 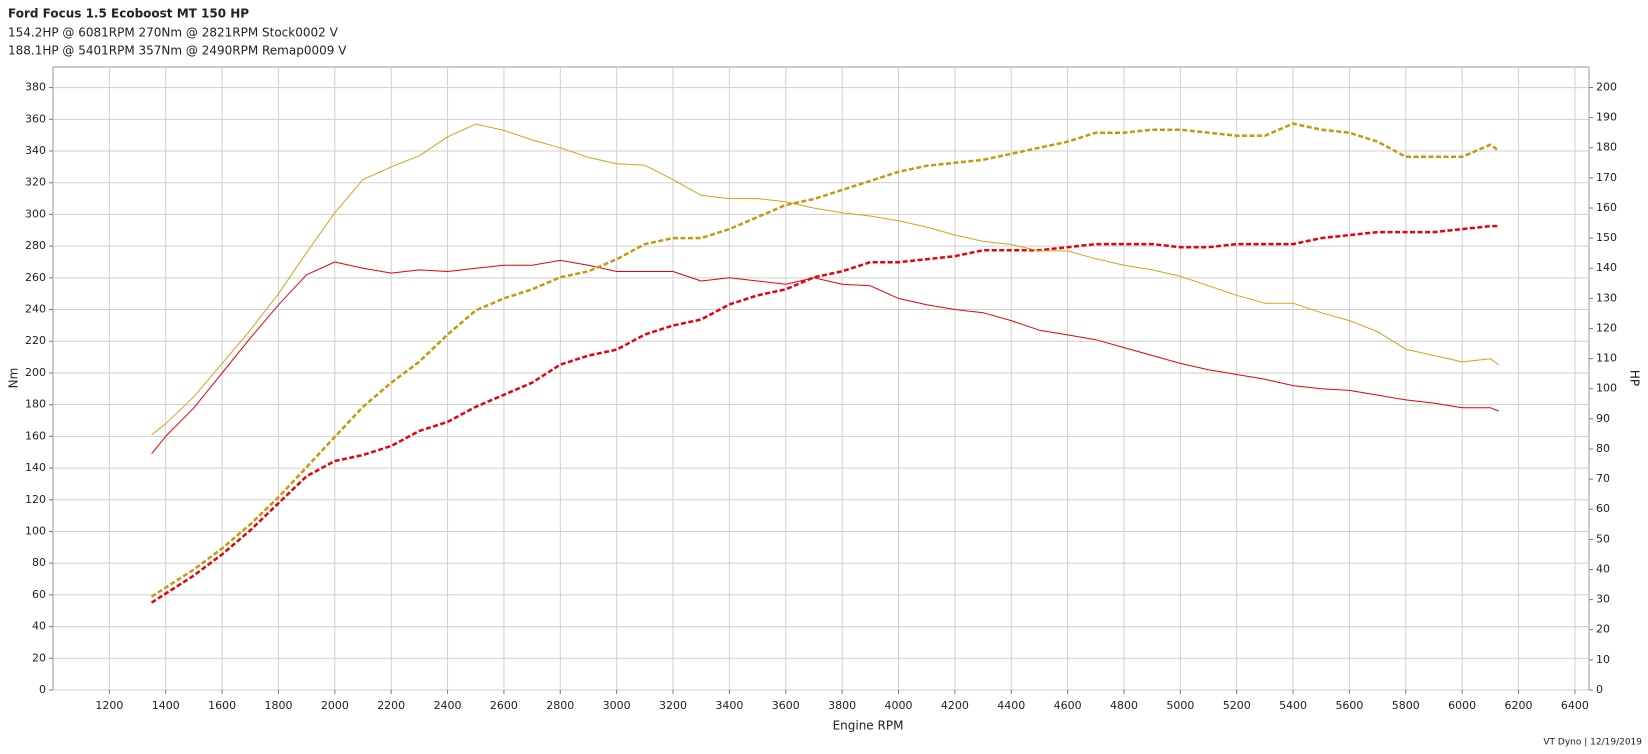 I want to click on y2-tick-label: 50, so click(x=1603, y=538).